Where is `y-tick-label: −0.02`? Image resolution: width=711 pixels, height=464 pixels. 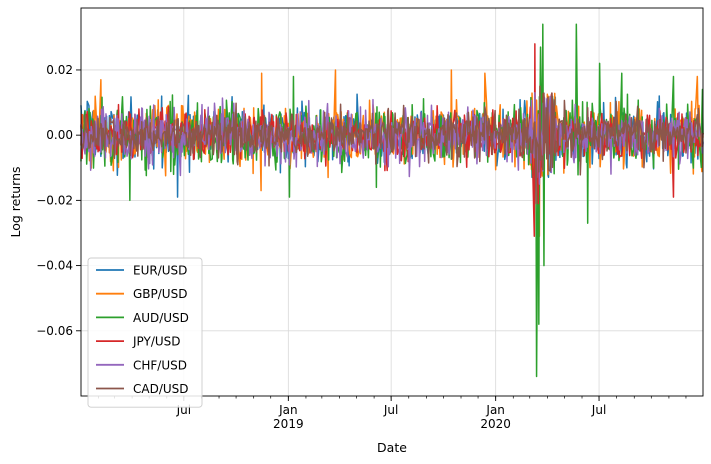 y-tick-label: −0.02 is located at coordinates (54, 200).